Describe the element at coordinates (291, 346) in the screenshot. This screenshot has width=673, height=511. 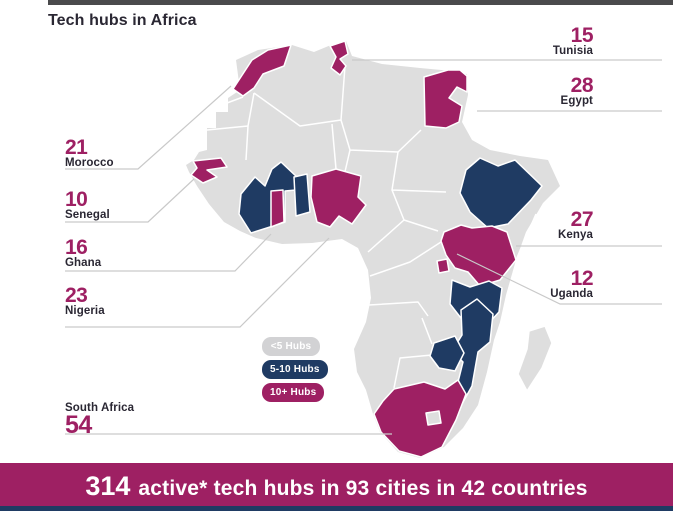
I see `legend-item-under-5-hubs: <5 Hubs` at that location.